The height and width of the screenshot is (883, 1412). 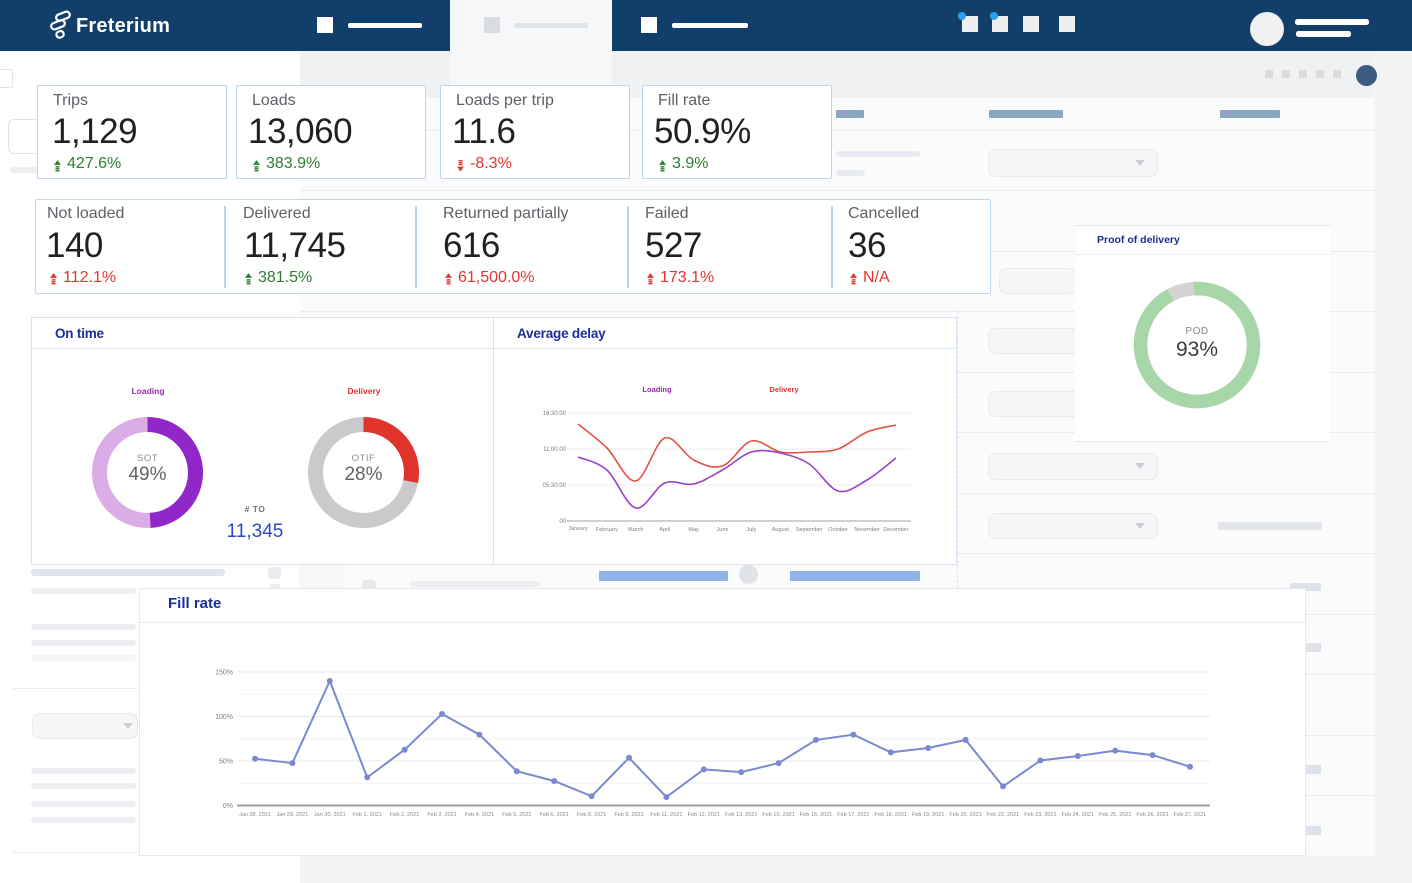 I want to click on svg-text: Feb 27, 2021, so click(x=1190, y=815).